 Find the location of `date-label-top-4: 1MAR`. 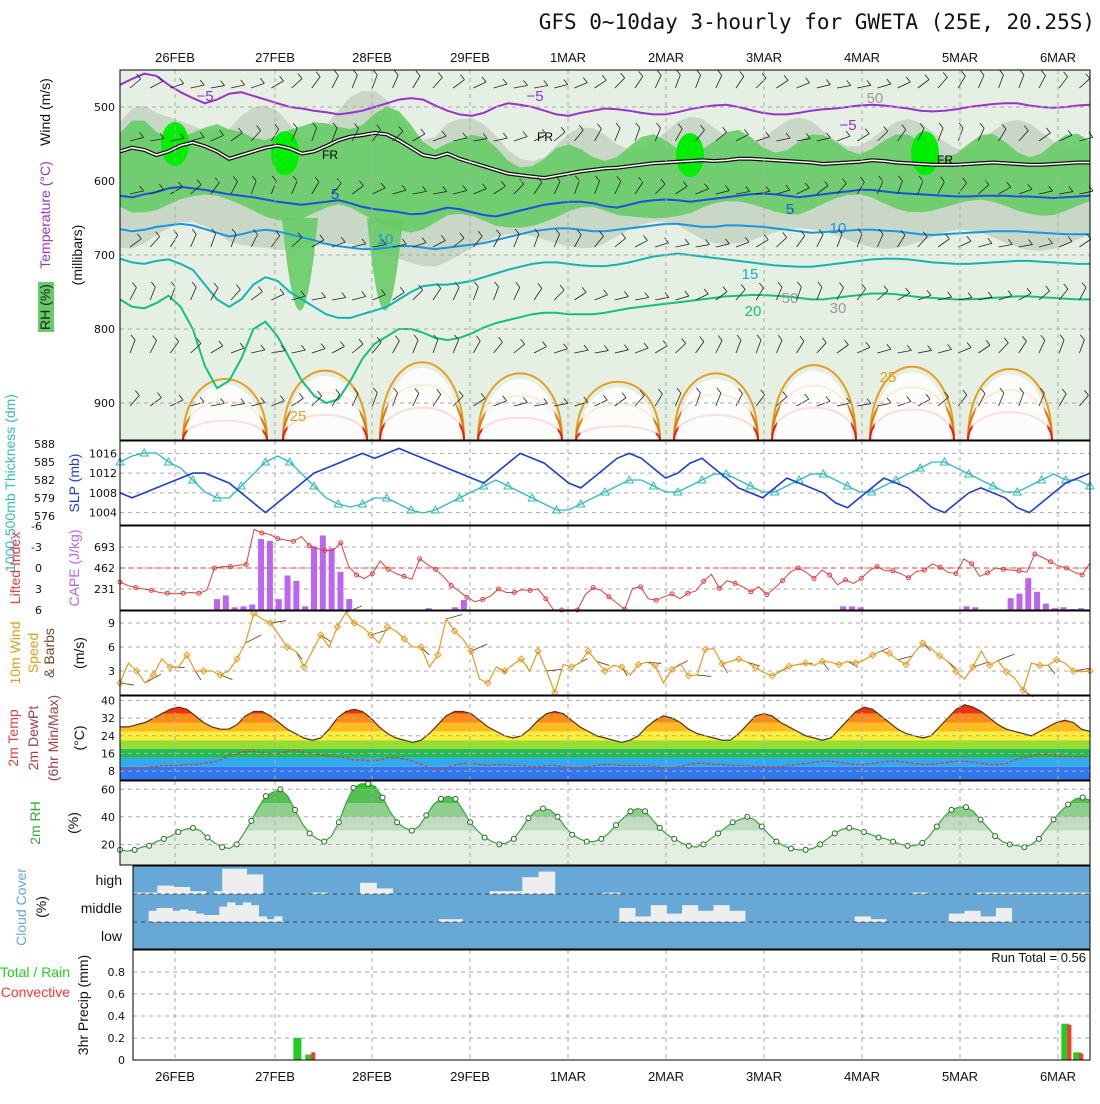

date-label-top-4: 1MAR is located at coordinates (568, 57).